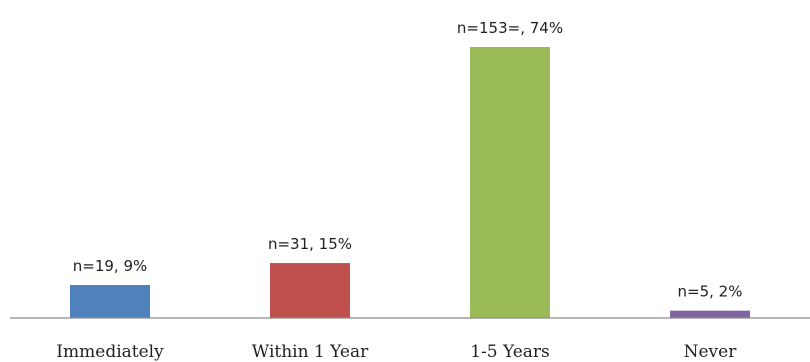 Image resolution: width=810 pixels, height=362 pixels. Describe the element at coordinates (711, 352) in the screenshot. I see `category-label: Never` at that location.